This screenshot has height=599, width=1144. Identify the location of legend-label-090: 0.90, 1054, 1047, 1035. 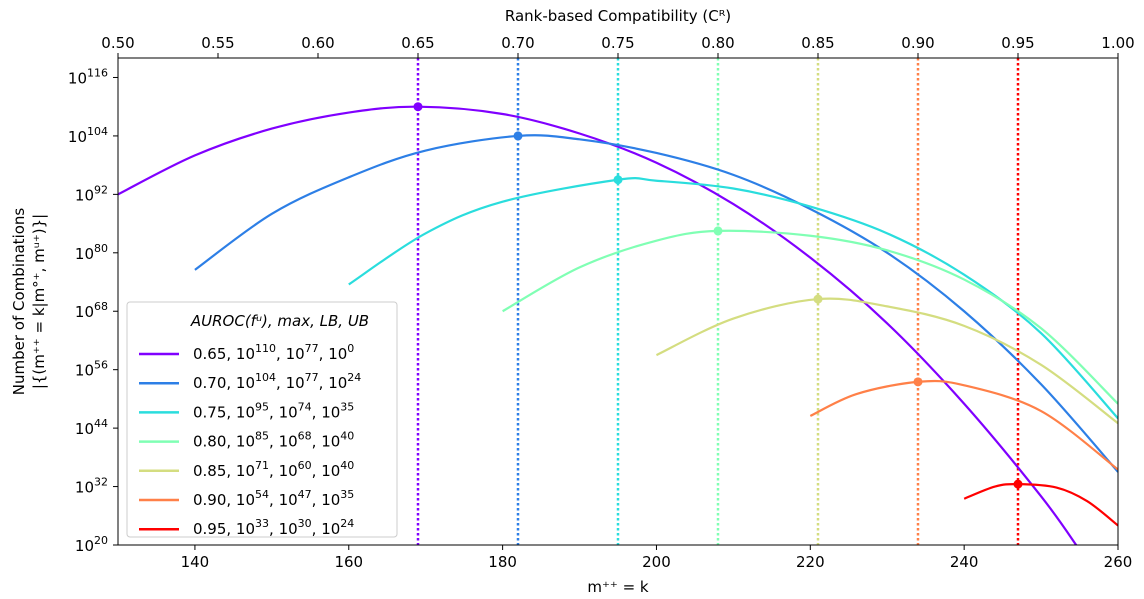
(273, 498).